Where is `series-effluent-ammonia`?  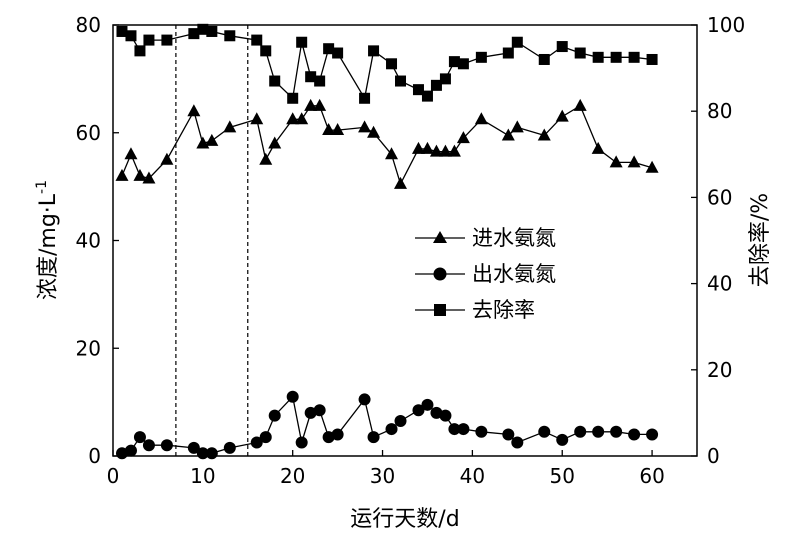 series-effluent-ammonia is located at coordinates (387, 425).